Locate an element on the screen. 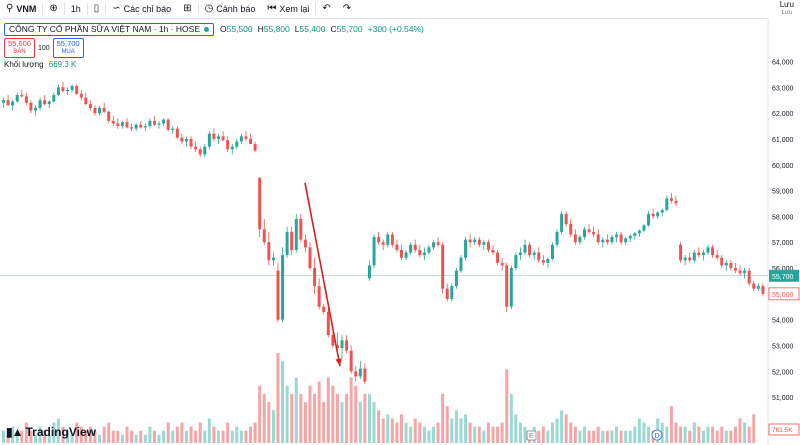 The width and height of the screenshot is (800, 445). grid-icon: ⊞ is located at coordinates (187, 8).